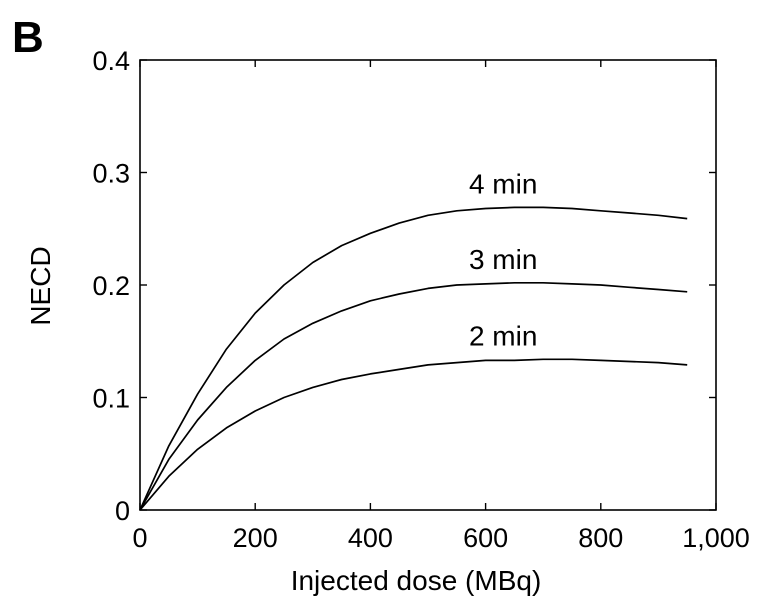  Describe the element at coordinates (503, 183) in the screenshot. I see `series-label-4-min: 4 min` at that location.